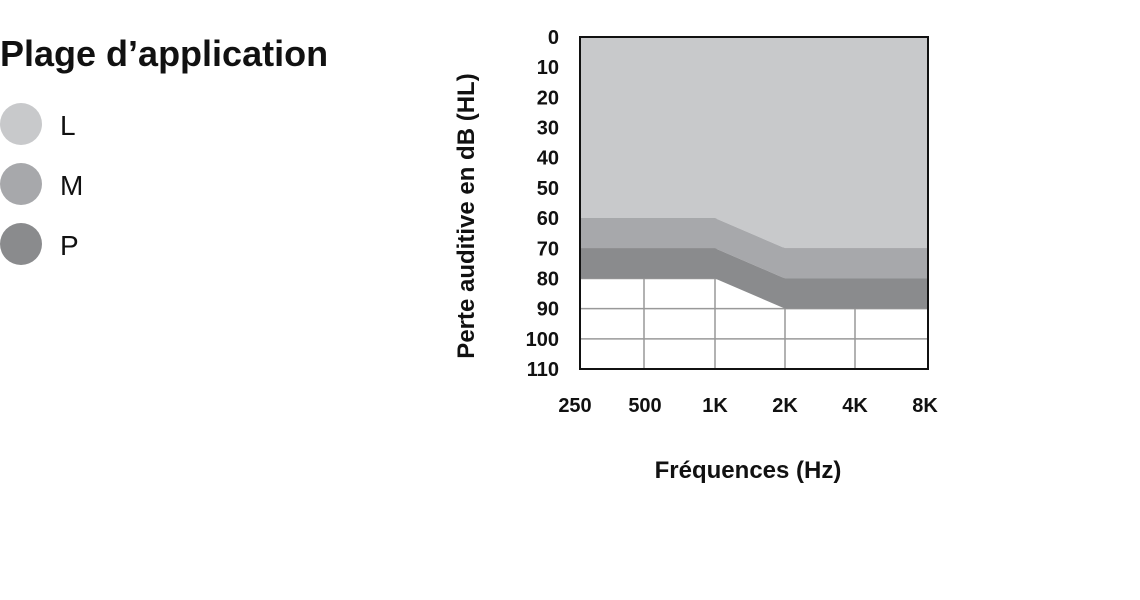  Describe the element at coordinates (754, 143) in the screenshot. I see `band-L` at that location.